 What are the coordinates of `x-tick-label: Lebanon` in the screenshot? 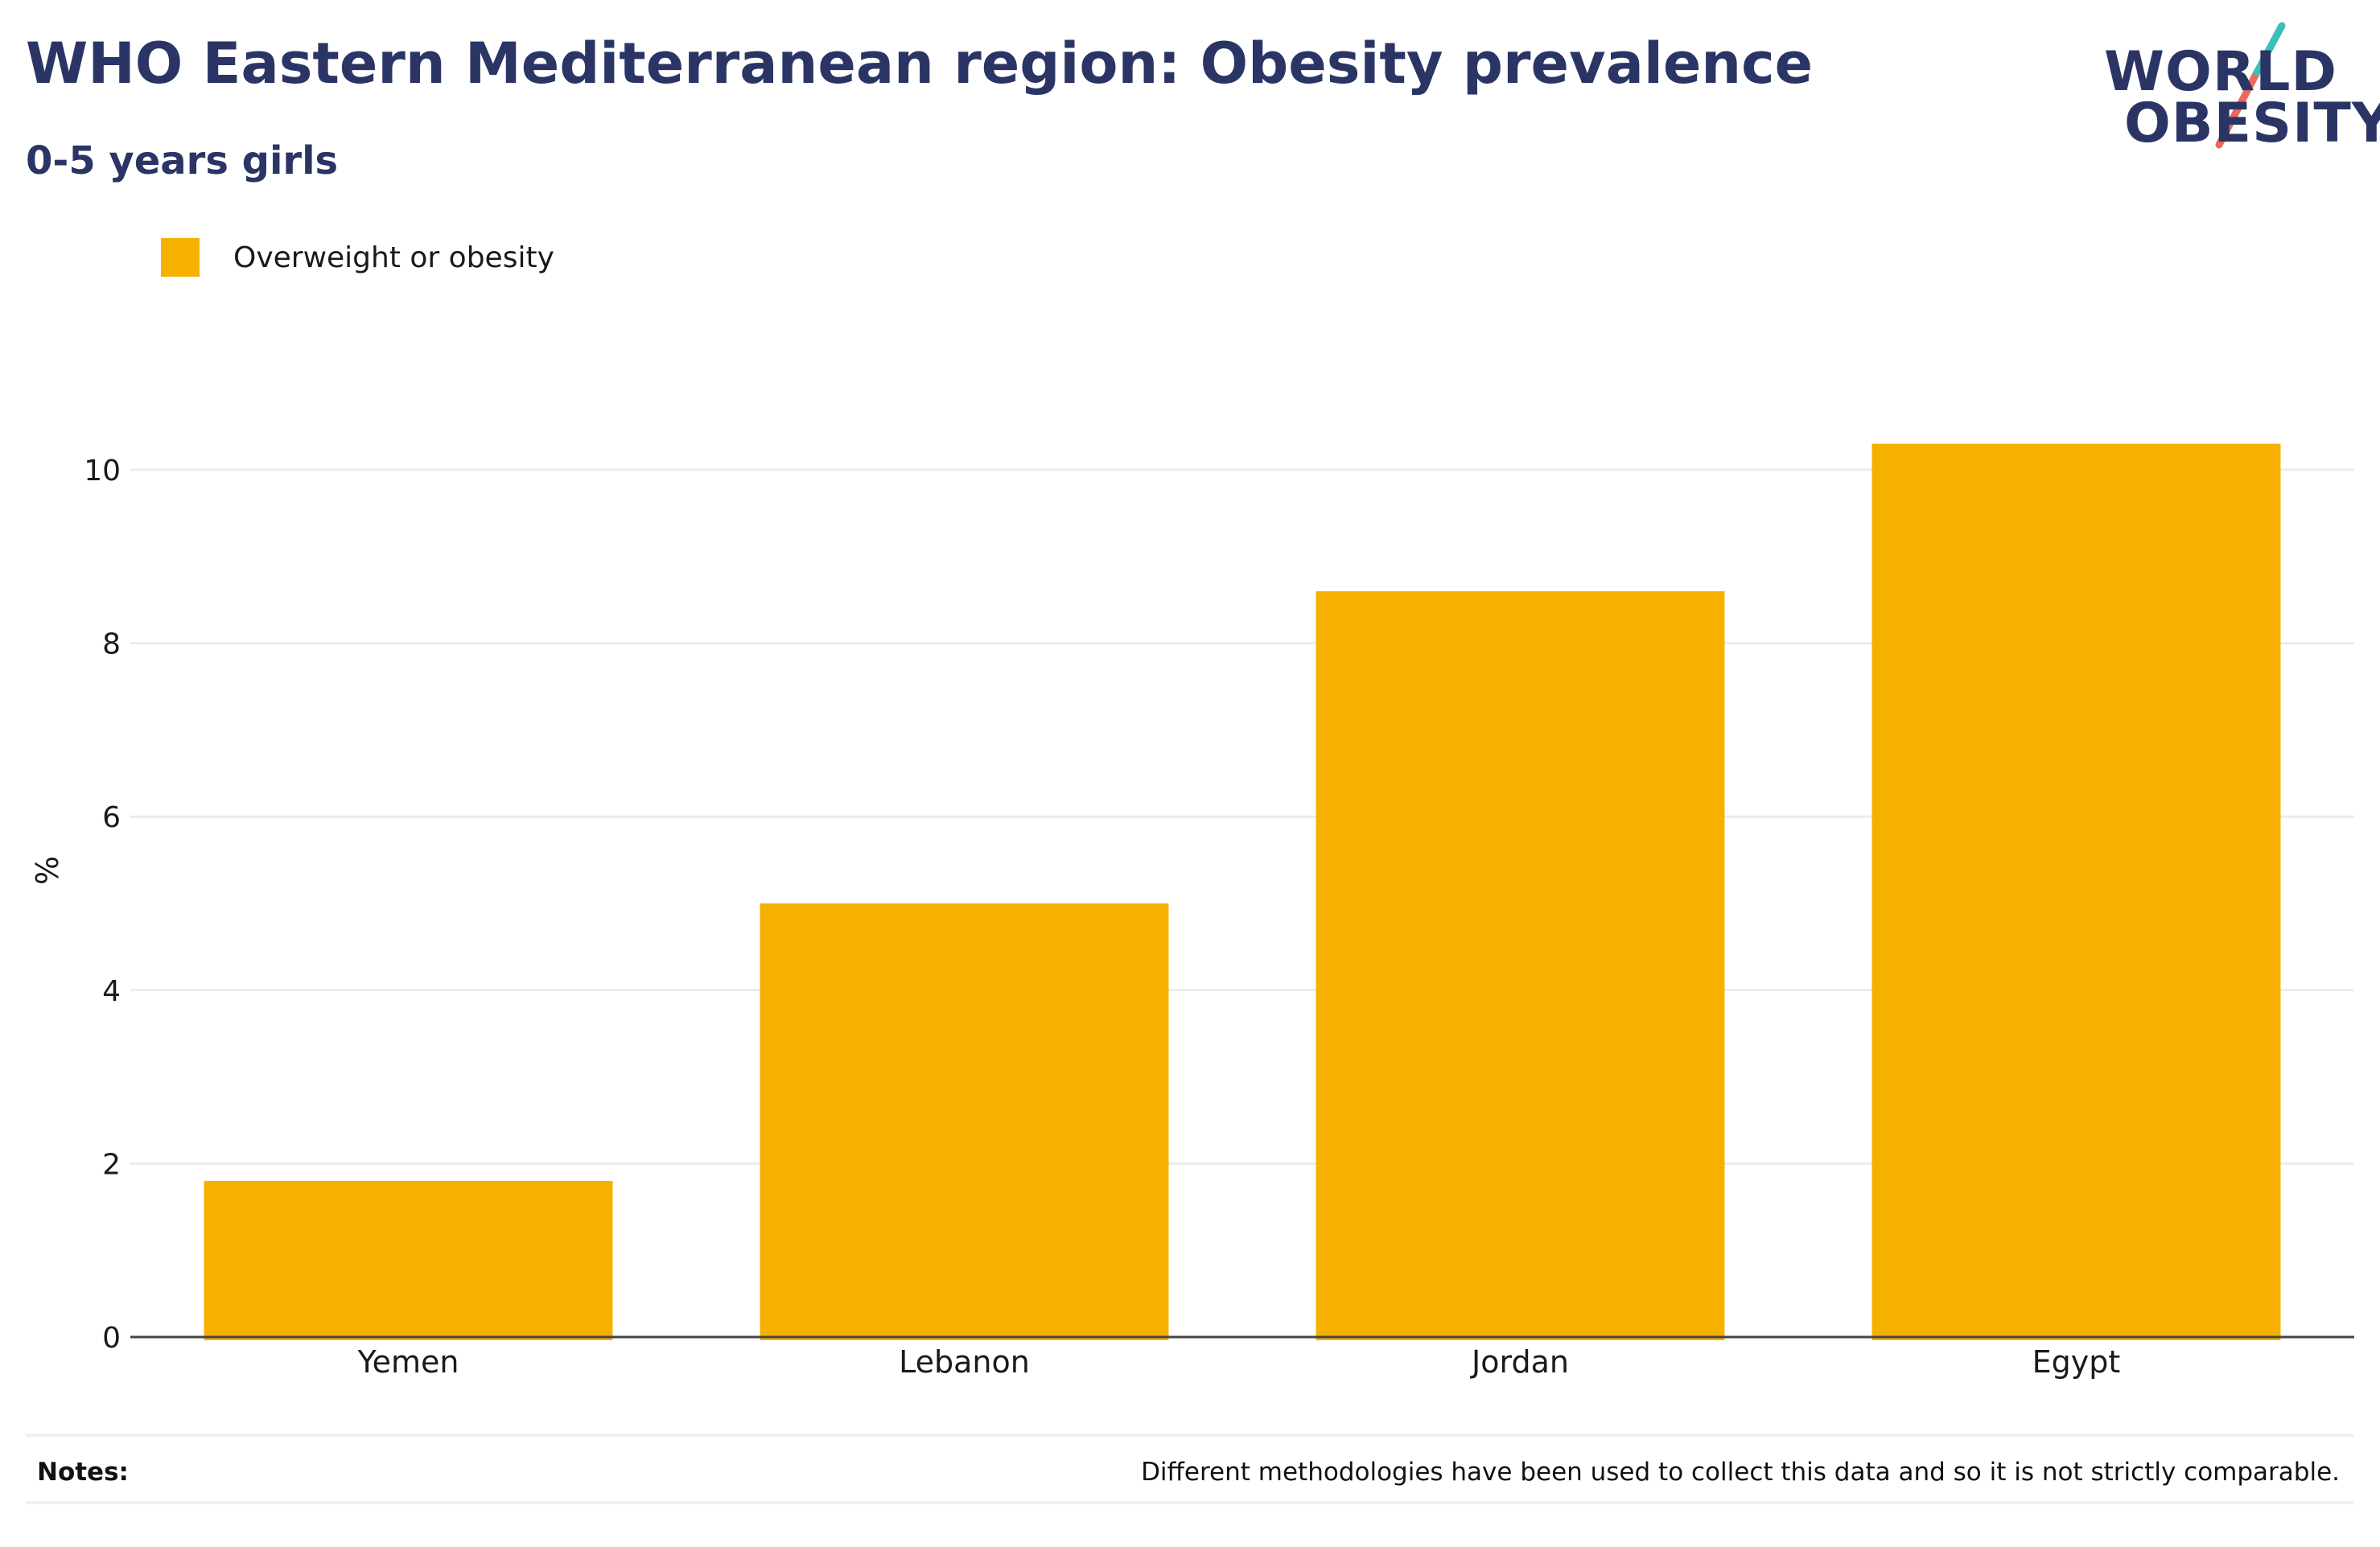 It's located at (964, 1362).